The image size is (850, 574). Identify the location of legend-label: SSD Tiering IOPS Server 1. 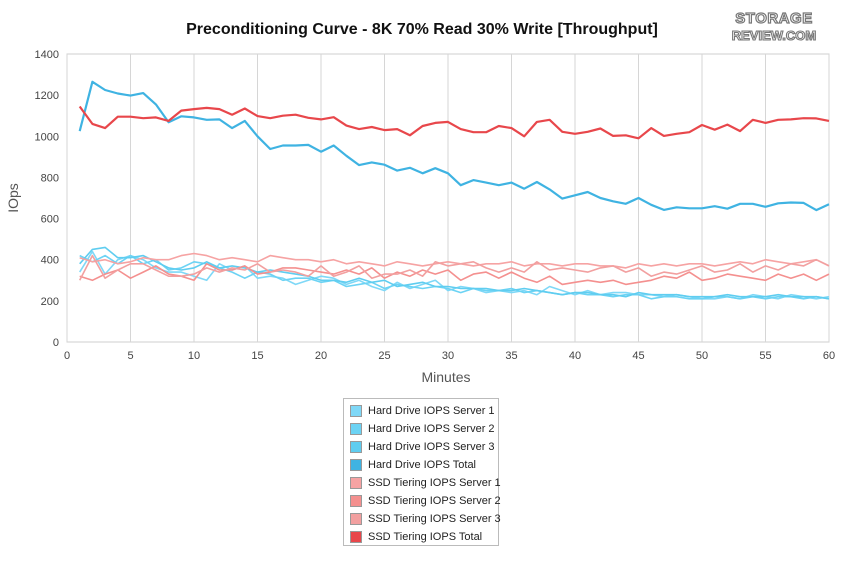
(434, 483).